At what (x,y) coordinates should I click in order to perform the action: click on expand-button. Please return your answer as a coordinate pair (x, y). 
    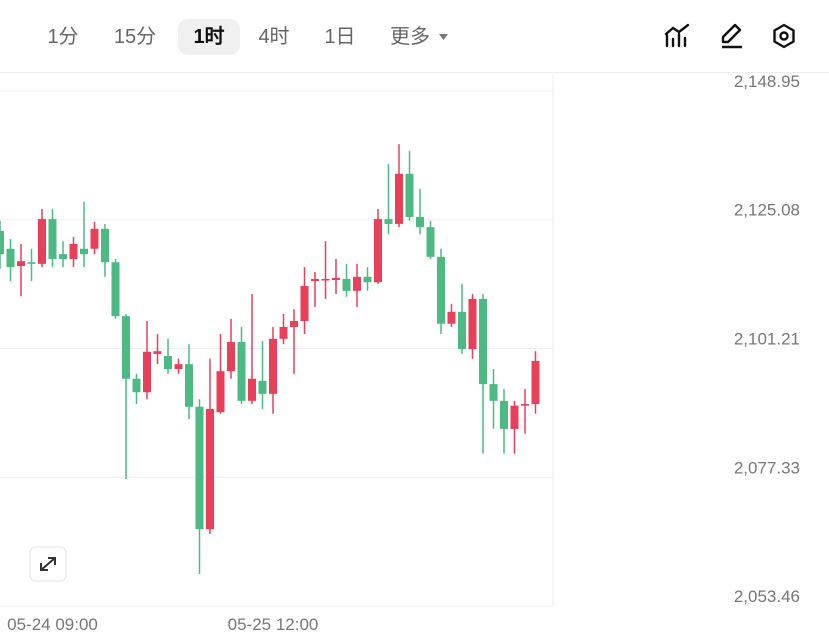
    Looking at the image, I should click on (48, 564).